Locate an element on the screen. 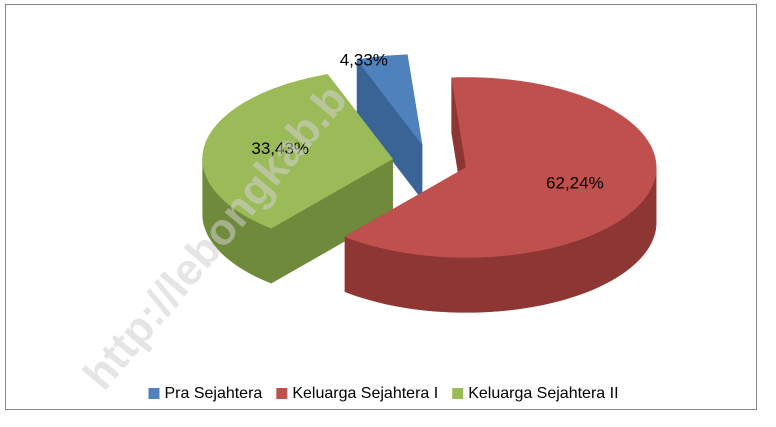 This screenshot has width=776, height=427. legend-label: Pra Sejahtera is located at coordinates (213, 393).